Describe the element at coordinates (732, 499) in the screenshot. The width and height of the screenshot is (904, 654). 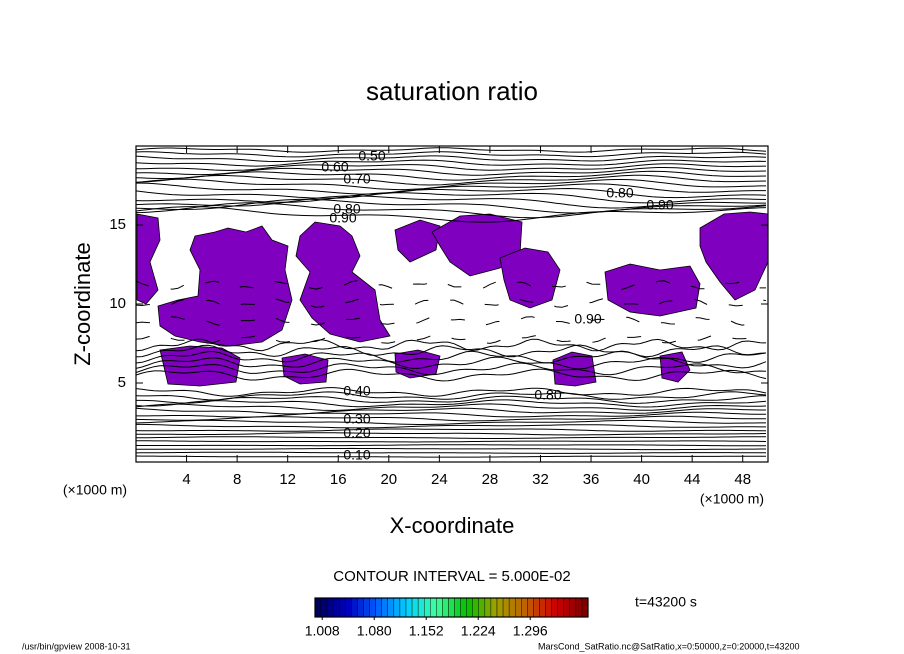
I see `x-axis-unit: (×1000 m)` at that location.